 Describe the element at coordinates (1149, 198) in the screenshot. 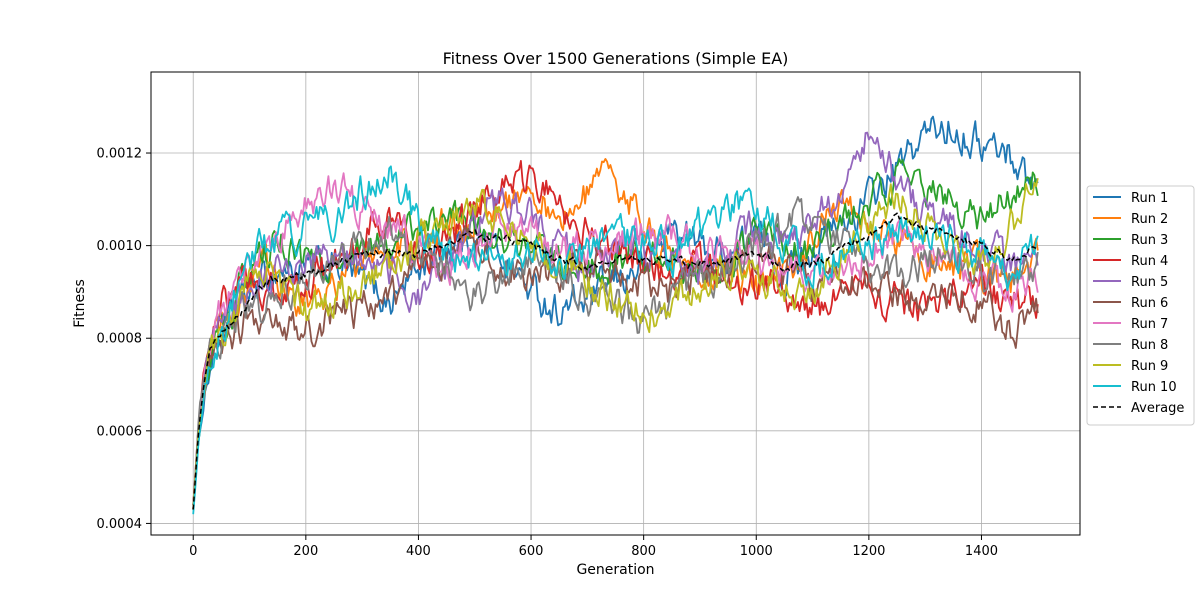

I see `legend-label: Run 1` at that location.